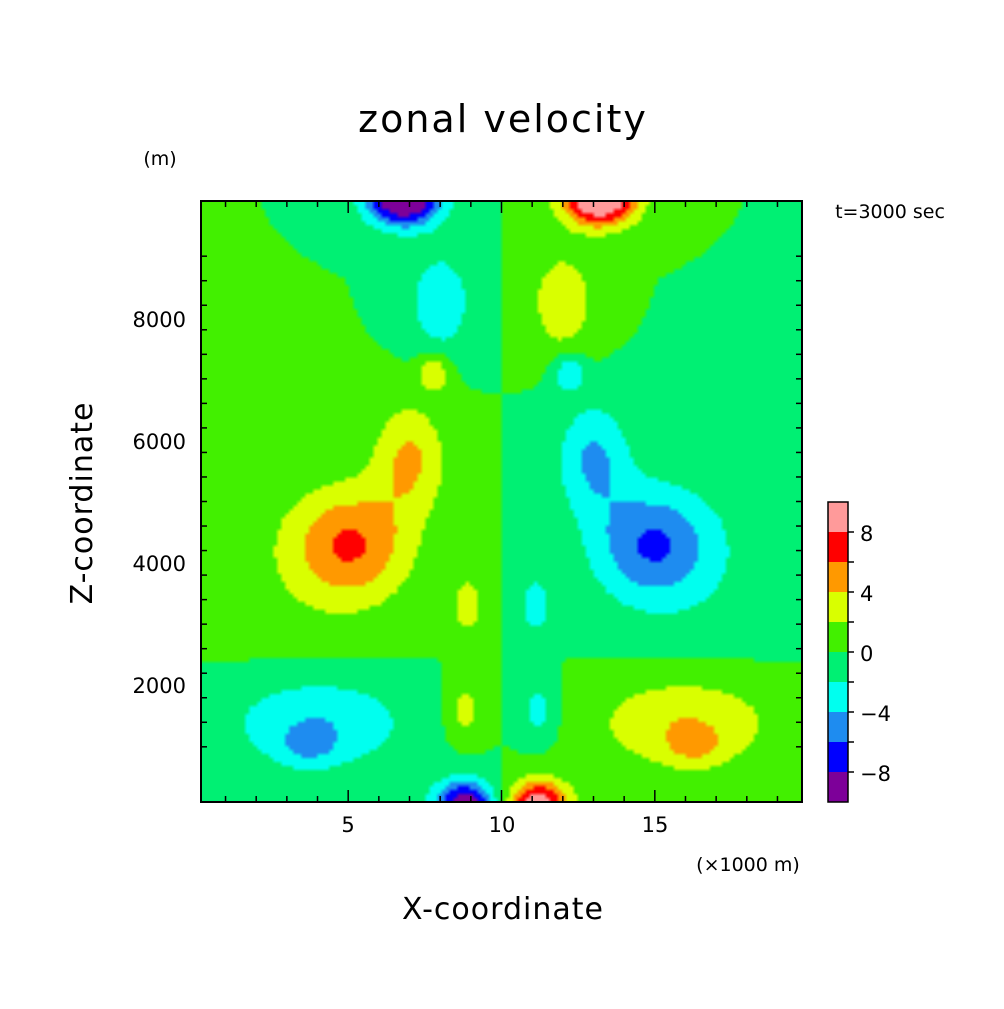  What do you see at coordinates (655, 825) in the screenshot?
I see `x-tick-label: 15` at bounding box center [655, 825].